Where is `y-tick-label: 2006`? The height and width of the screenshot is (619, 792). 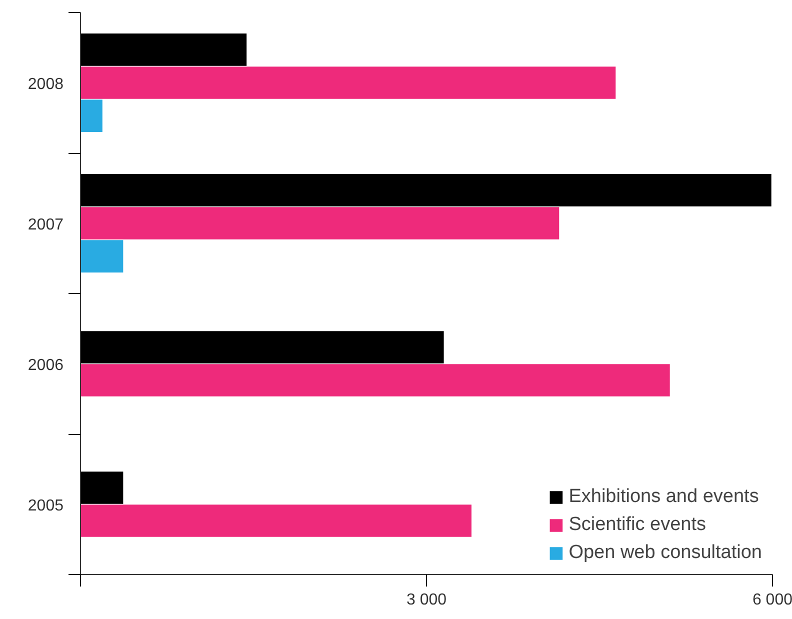 y-tick-label: 2006 is located at coordinates (46, 365).